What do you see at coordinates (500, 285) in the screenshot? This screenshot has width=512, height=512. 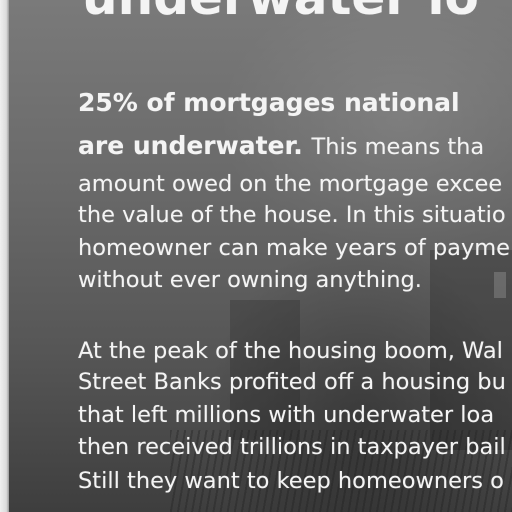 I see `photo-window` at bounding box center [500, 285].